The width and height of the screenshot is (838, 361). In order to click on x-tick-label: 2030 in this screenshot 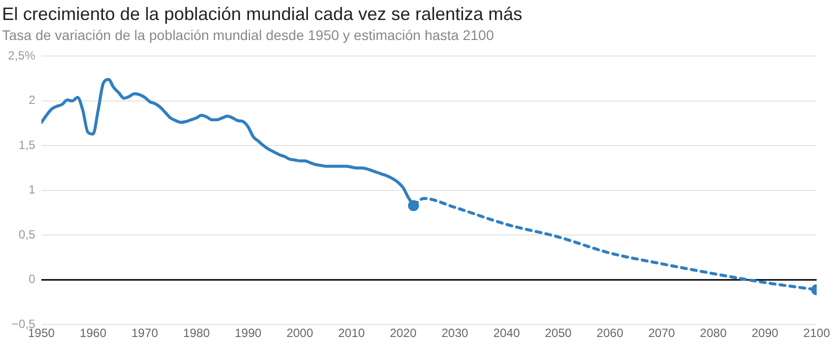, I will do `click(455, 333)`.